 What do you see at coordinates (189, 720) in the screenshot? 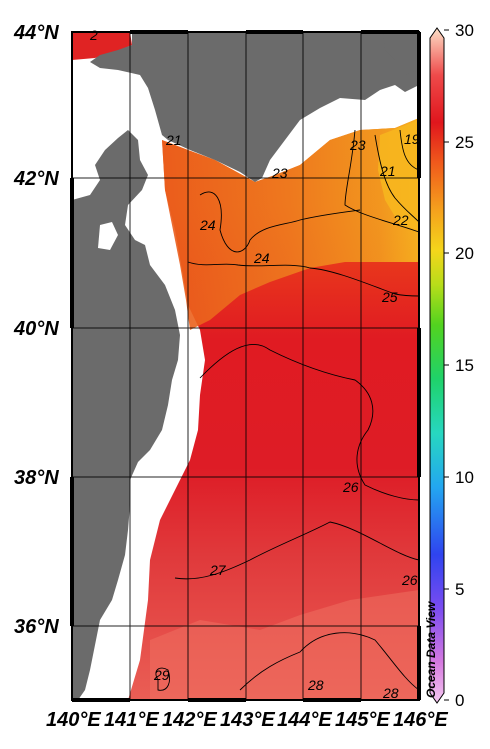
I see `lon-label: 142°E` at bounding box center [189, 720].